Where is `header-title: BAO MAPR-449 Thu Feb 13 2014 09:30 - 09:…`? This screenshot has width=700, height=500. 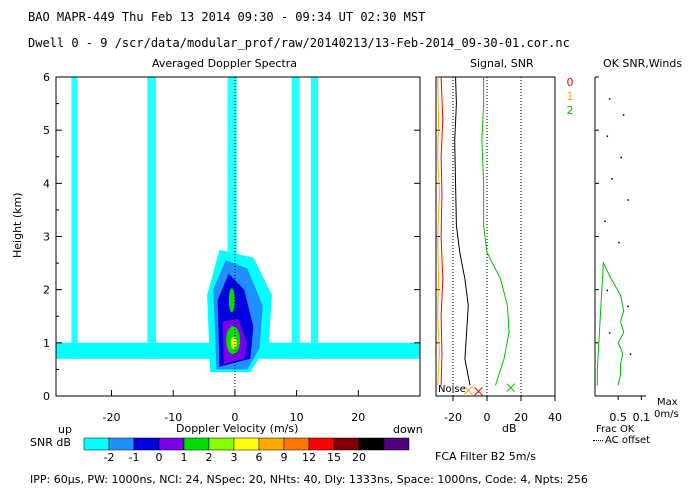
header-title: BAO MAPR-449 Thu Feb 13 2014 09:30 - 09:… is located at coordinates (227, 17).